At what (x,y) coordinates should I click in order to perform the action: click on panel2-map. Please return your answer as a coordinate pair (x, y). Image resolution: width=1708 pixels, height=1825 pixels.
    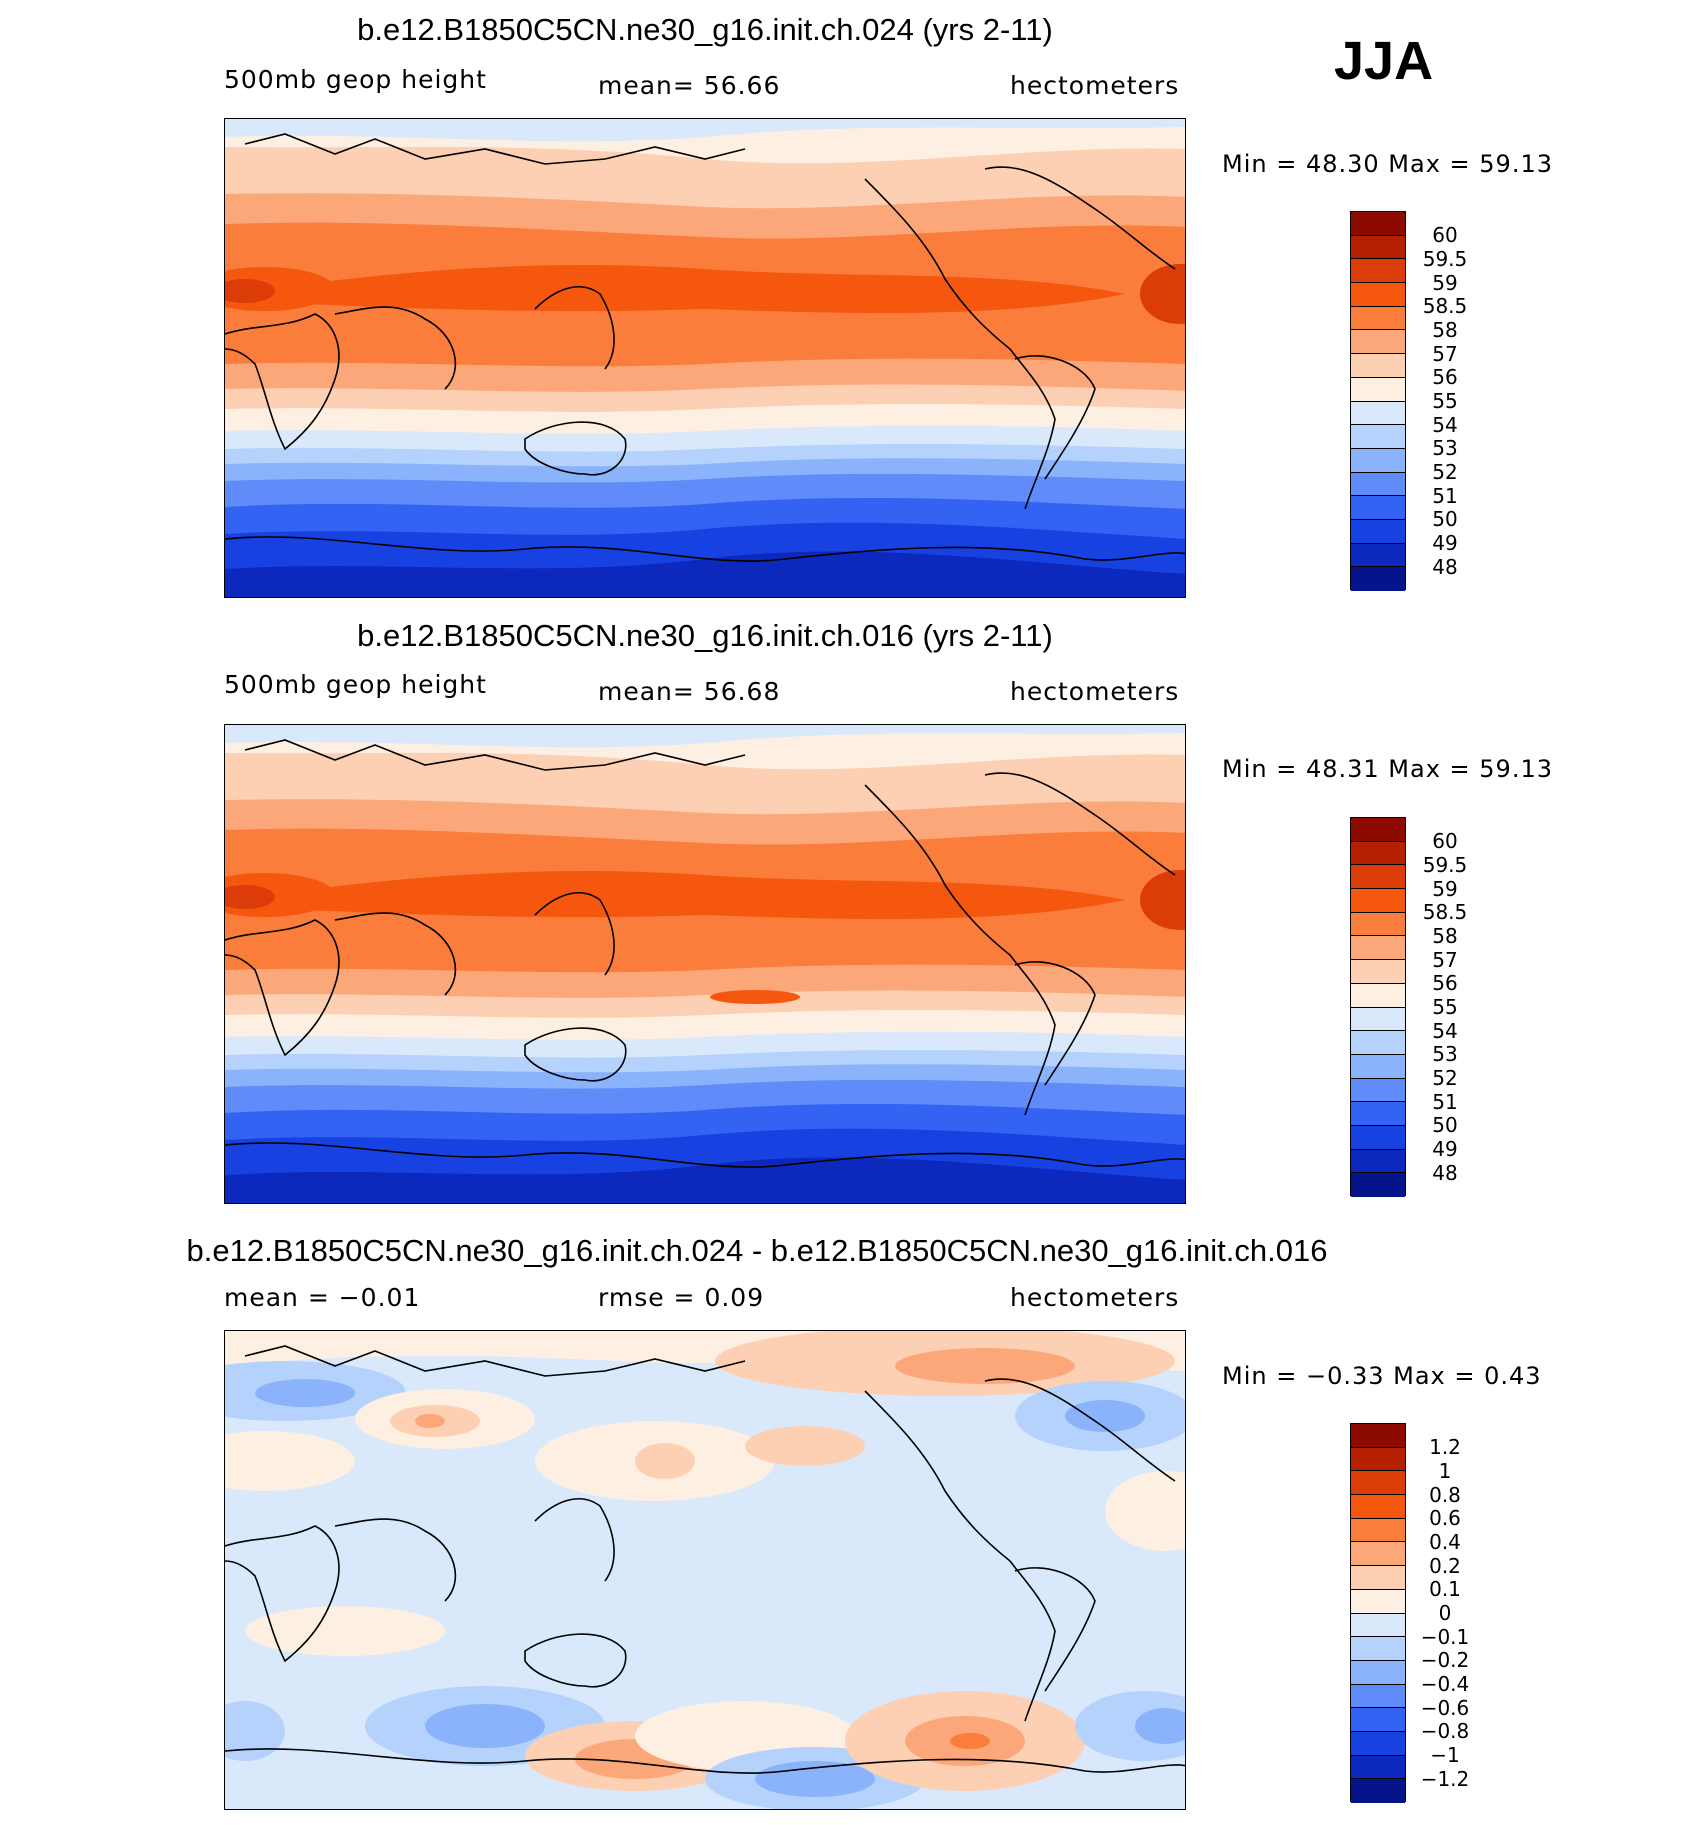
    Looking at the image, I should click on (705, 964).